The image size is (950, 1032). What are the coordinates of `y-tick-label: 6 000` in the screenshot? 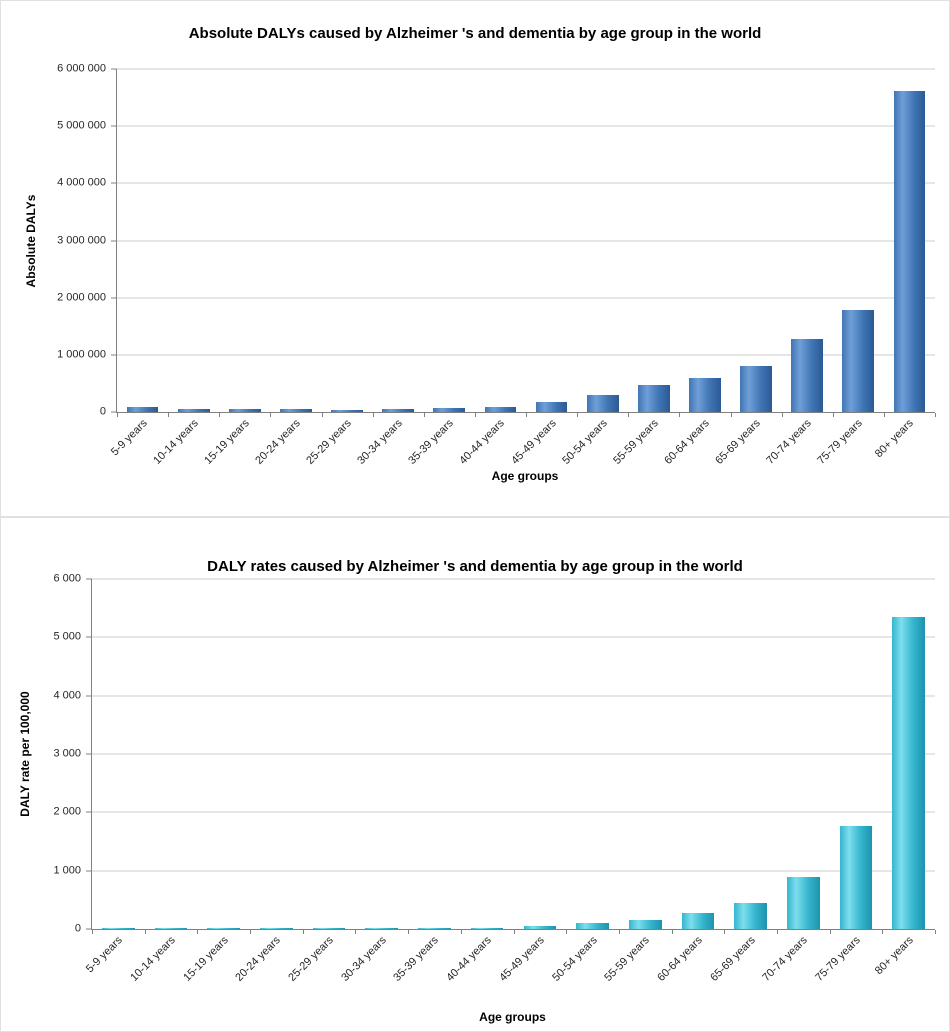 It's located at (67, 578).